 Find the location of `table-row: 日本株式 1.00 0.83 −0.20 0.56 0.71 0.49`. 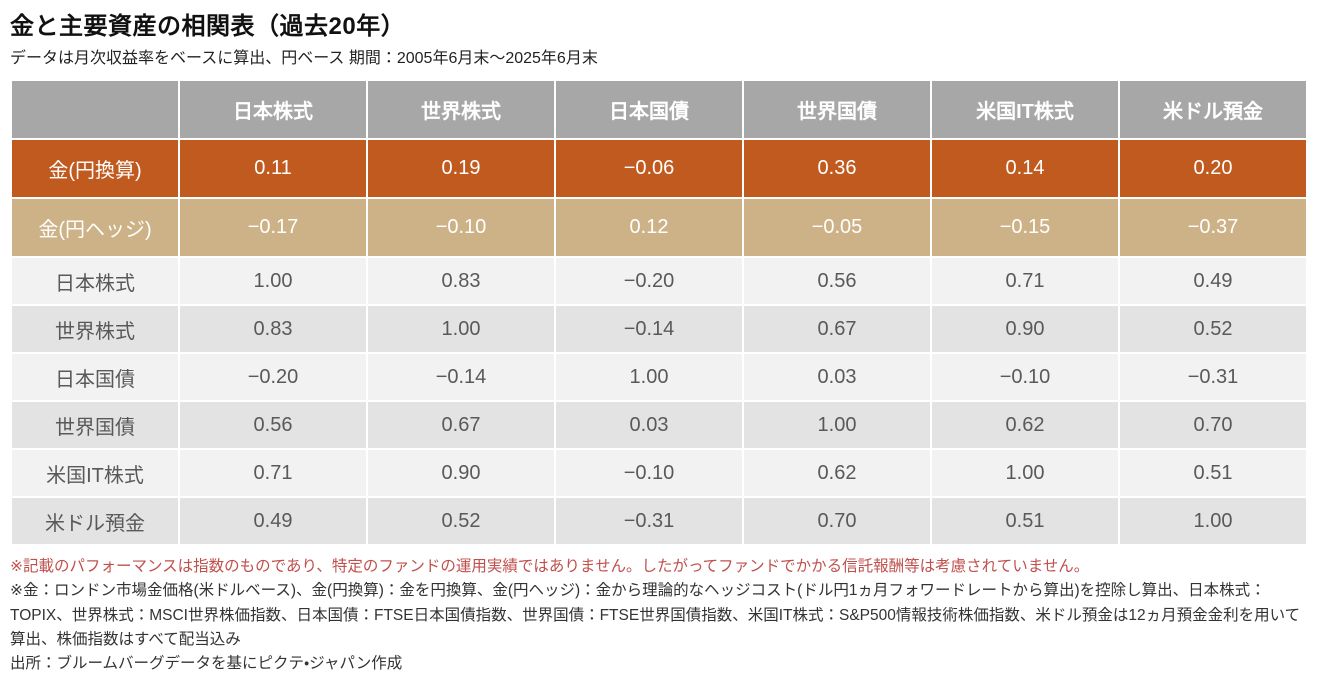

table-row: 日本株式 1.00 0.83 −0.20 0.56 0.71 0.49 is located at coordinates (659, 281).